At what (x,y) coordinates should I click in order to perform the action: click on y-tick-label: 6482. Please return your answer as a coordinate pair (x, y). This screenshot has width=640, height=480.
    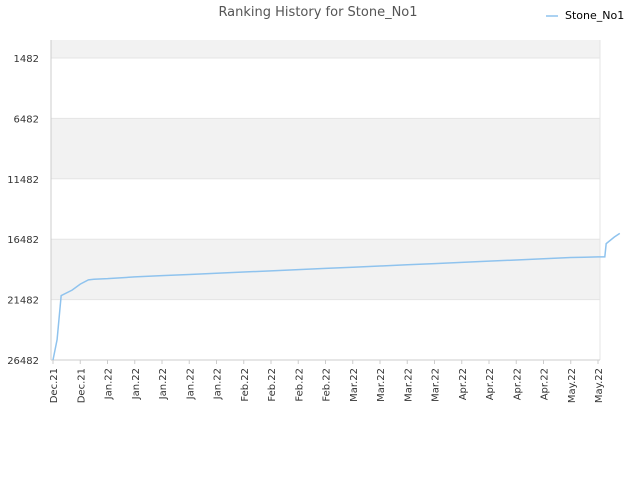
    Looking at the image, I should click on (26, 119).